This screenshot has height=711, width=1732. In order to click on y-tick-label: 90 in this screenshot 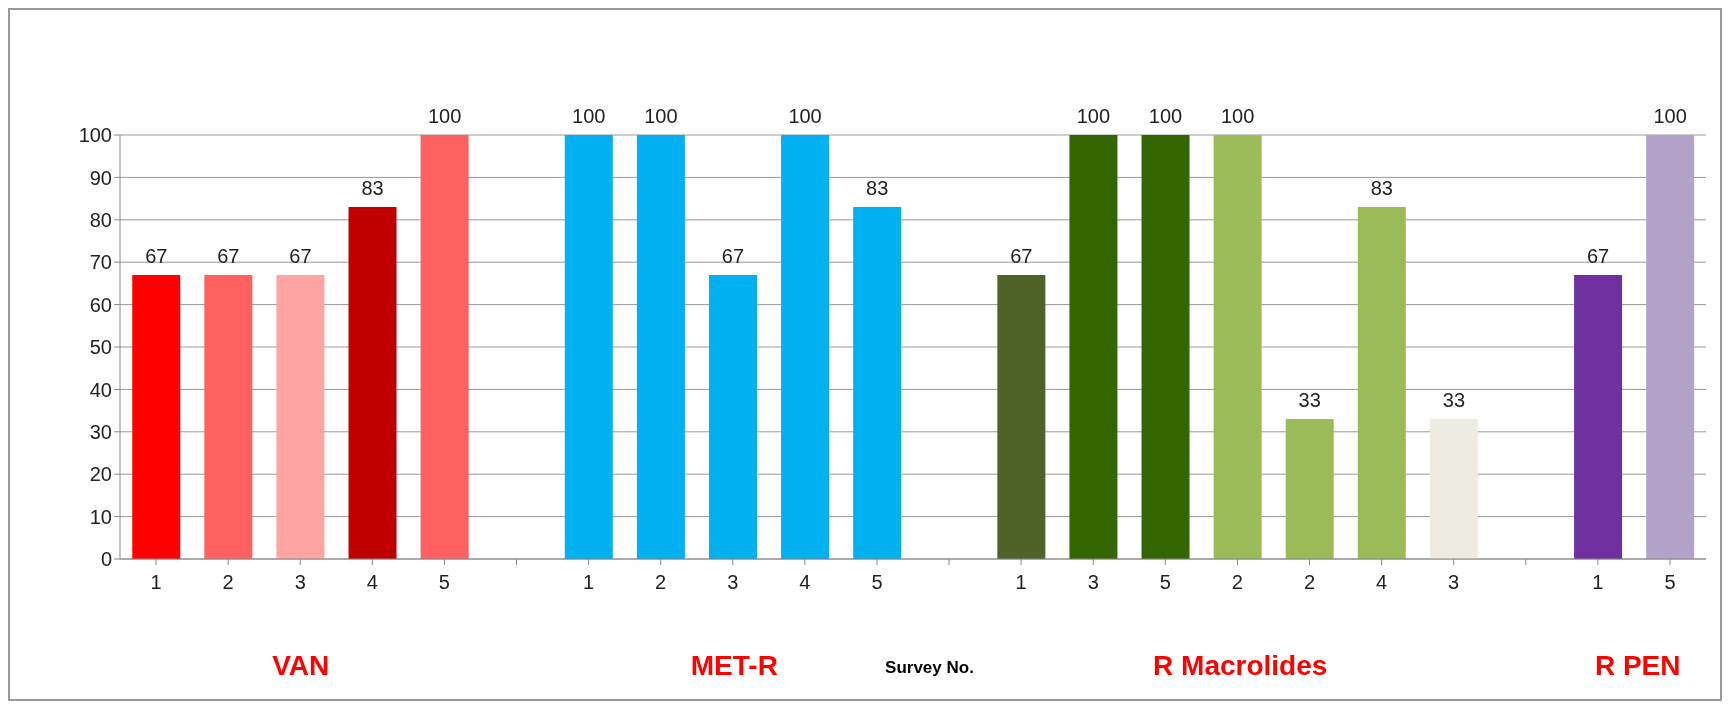, I will do `click(100, 177)`.